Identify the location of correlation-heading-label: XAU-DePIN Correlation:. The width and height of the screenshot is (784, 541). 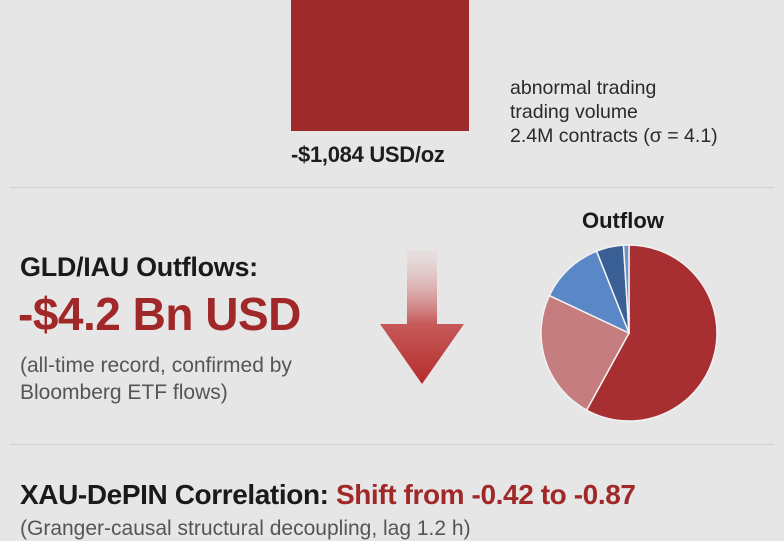
(178, 494).